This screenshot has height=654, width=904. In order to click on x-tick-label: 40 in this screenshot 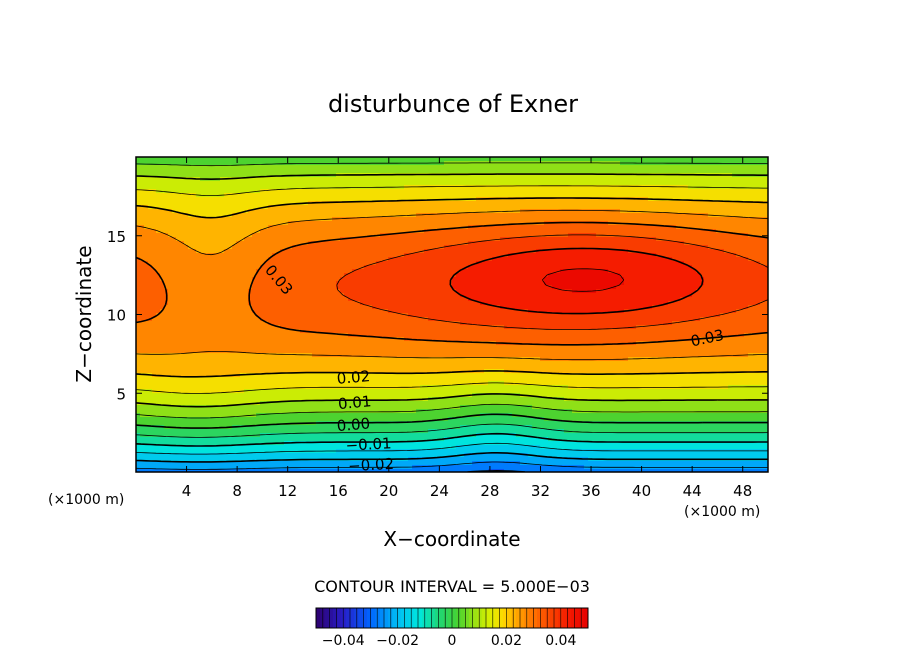, I will do `click(641, 491)`.